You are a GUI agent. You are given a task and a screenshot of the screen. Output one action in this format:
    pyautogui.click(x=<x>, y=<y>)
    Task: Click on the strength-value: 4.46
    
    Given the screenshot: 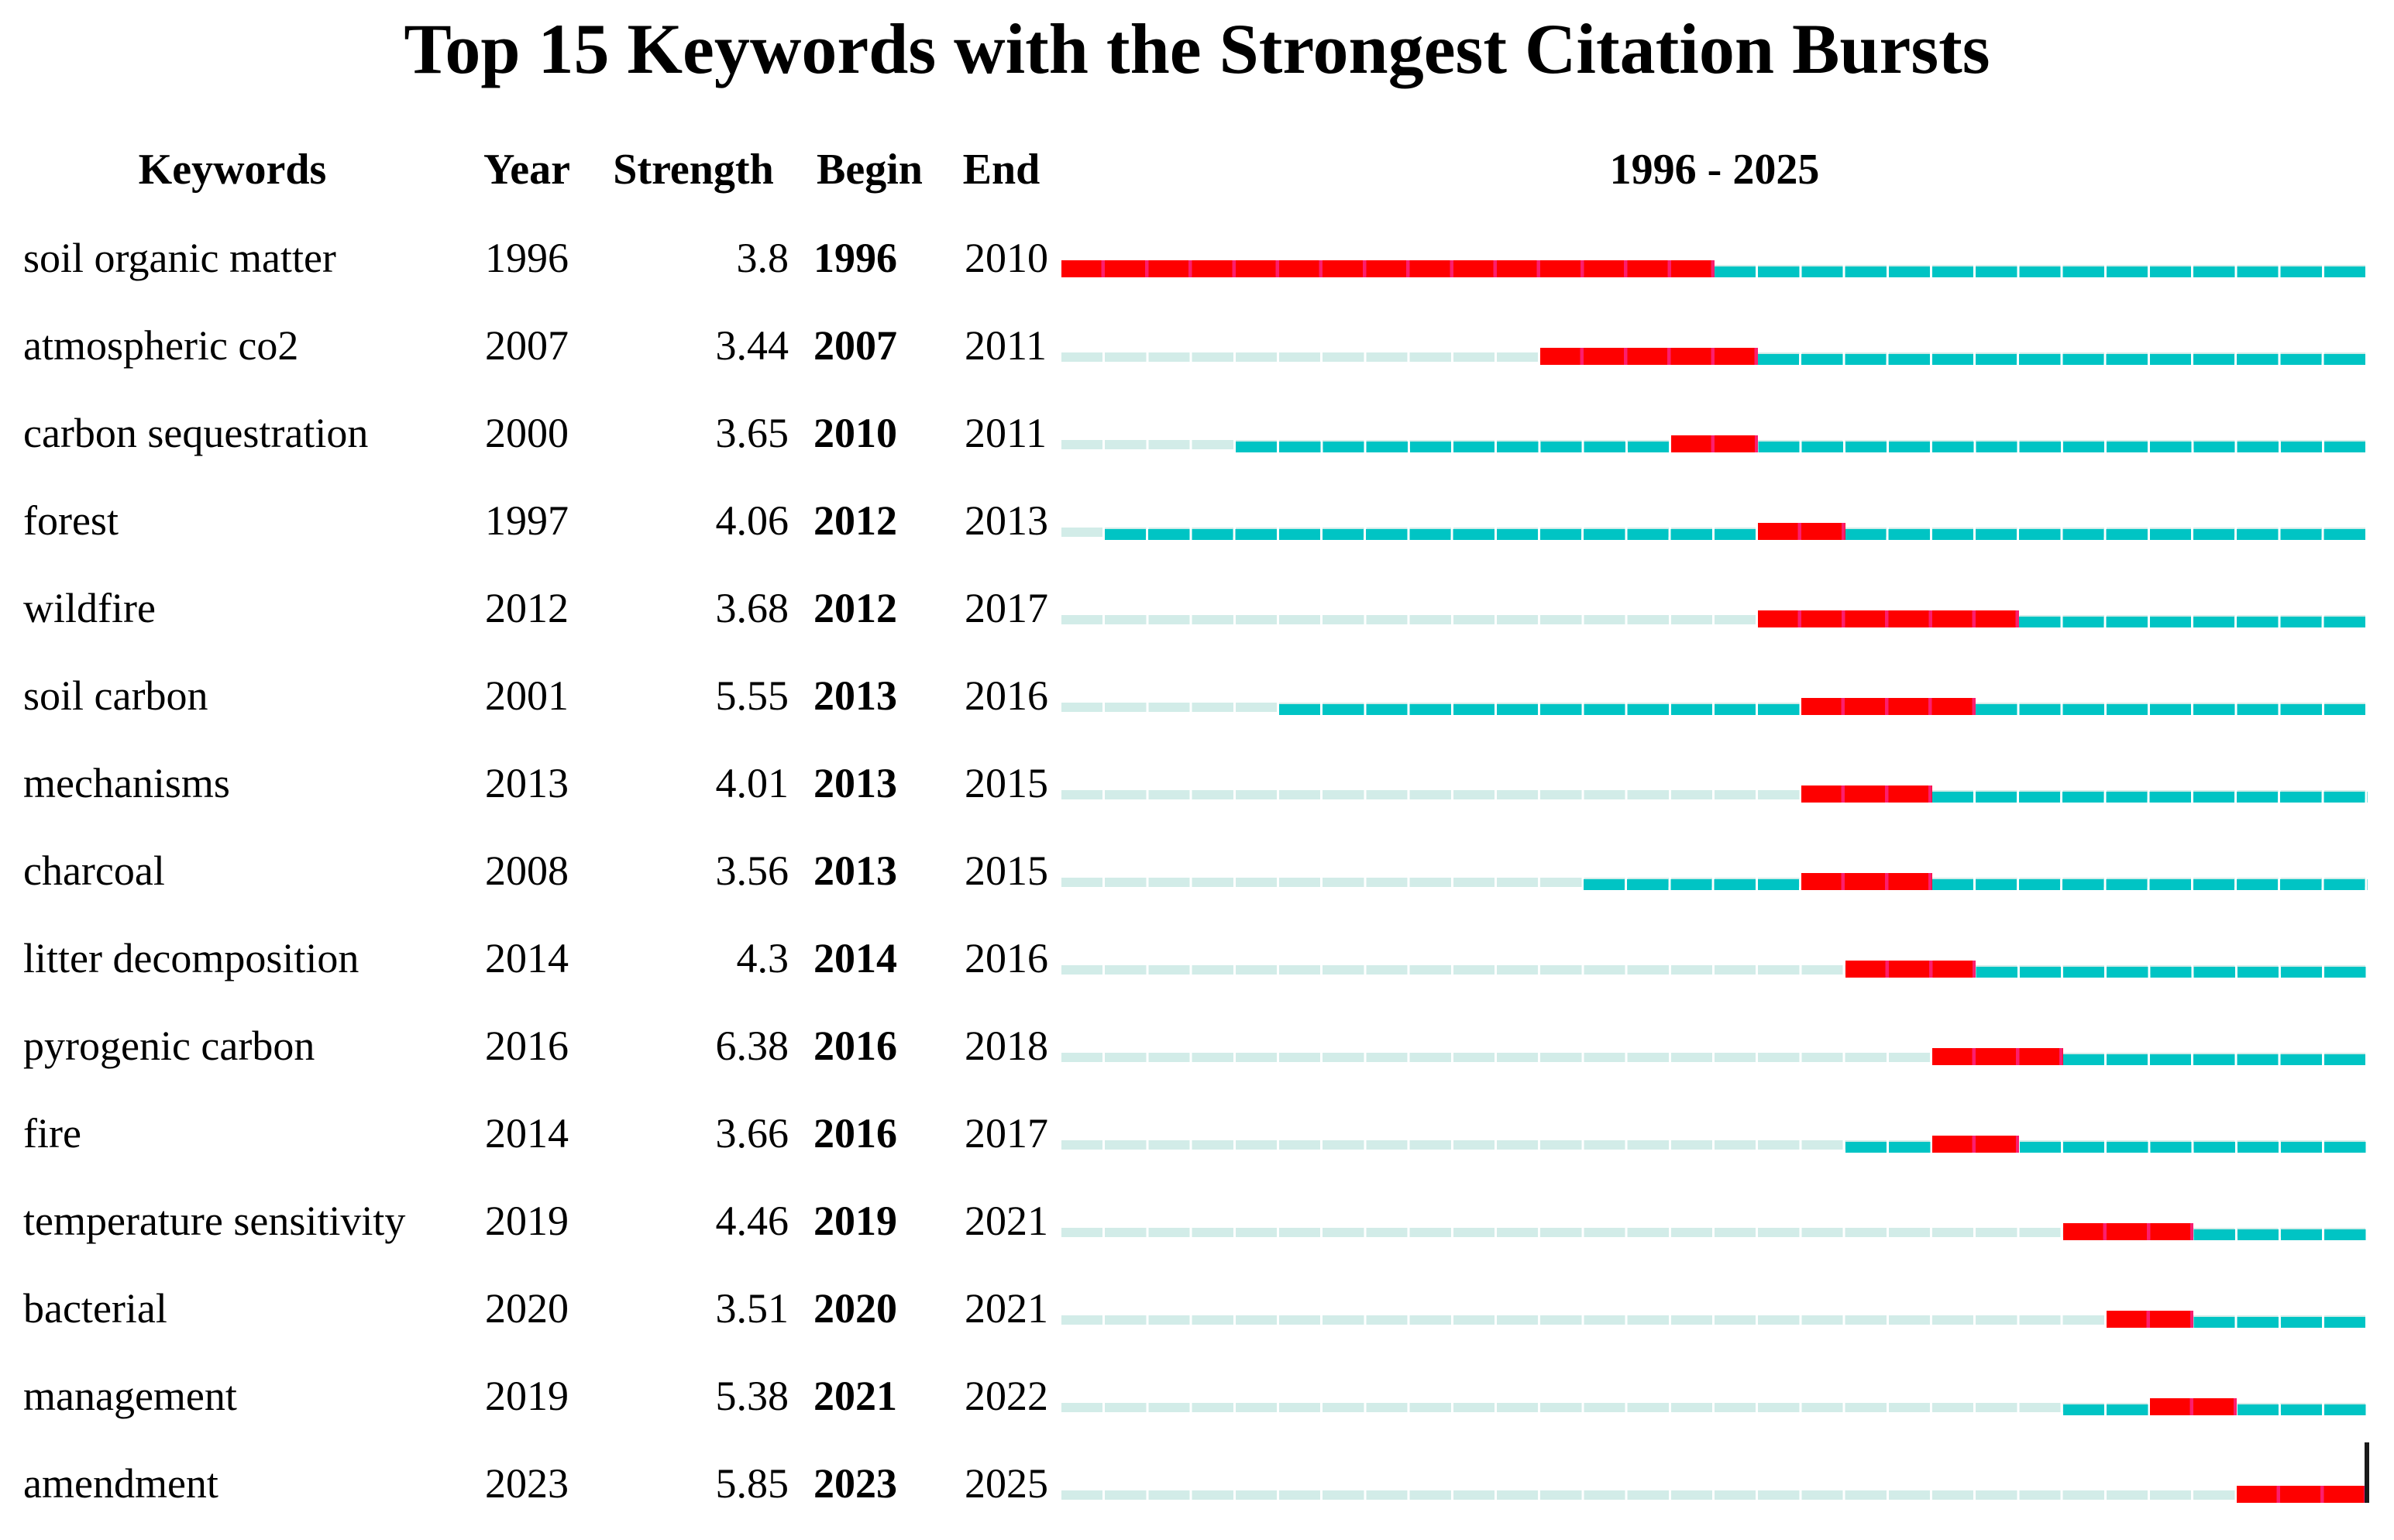 What is the action you would take?
    pyautogui.click(x=752, y=1220)
    